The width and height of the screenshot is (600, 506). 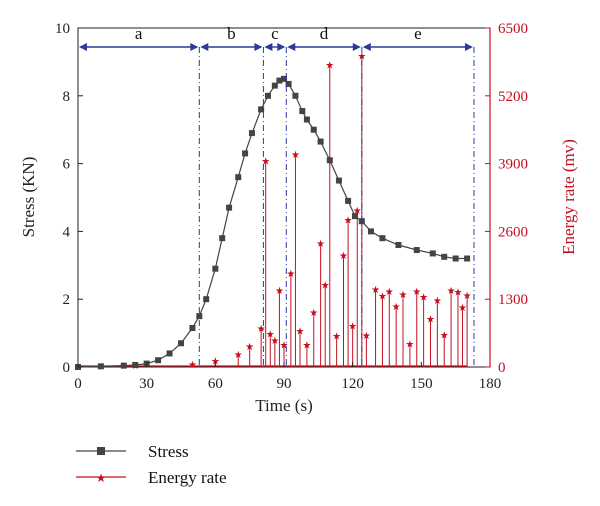 What do you see at coordinates (67, 300) in the screenshot?
I see `y-tick-label: 2` at bounding box center [67, 300].